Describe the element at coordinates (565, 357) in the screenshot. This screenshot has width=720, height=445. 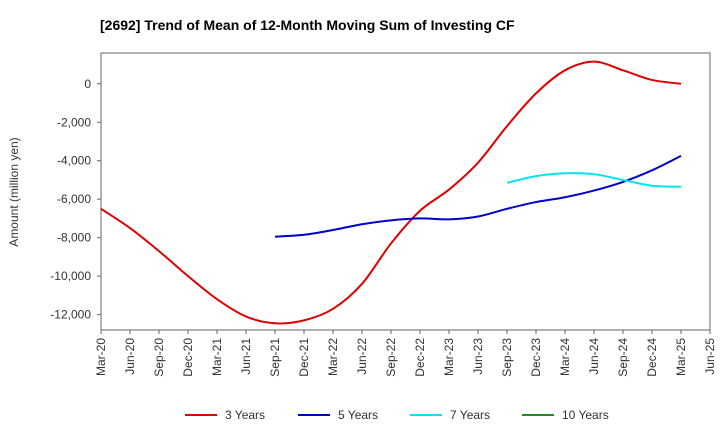
I see `x-tick-label: Mar-24` at that location.